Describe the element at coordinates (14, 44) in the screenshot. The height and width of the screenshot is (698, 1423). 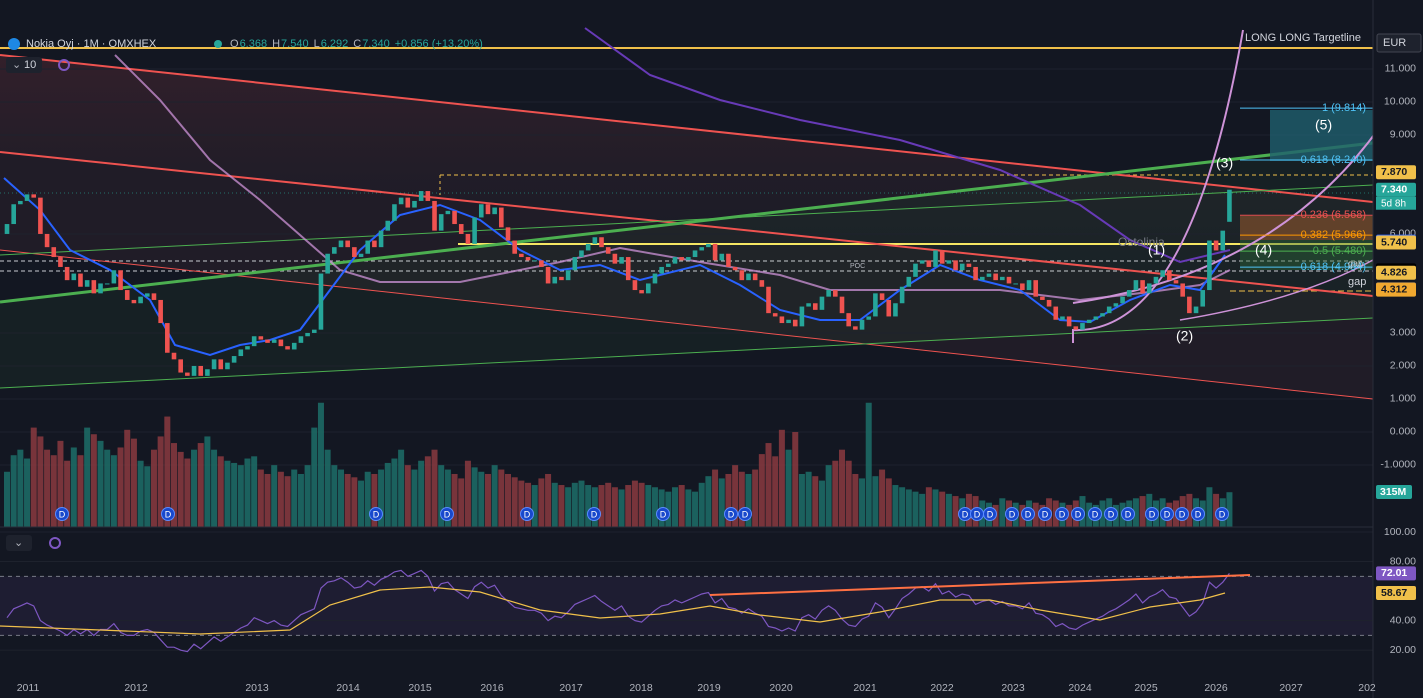
I see `symbol-logo` at that location.